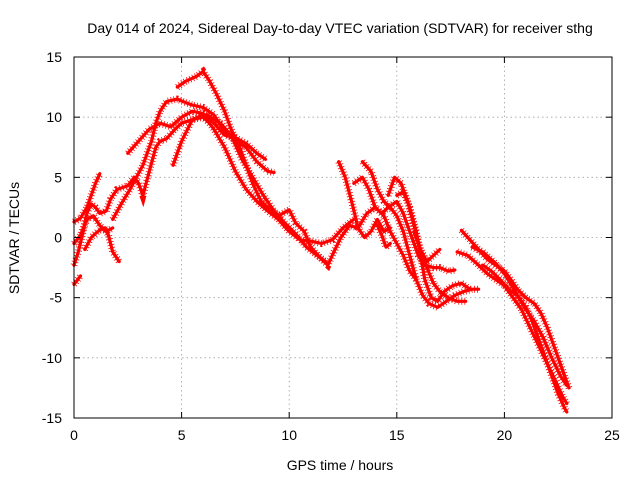  What do you see at coordinates (52, 237) in the screenshot?
I see `y-tick-labels: -15 -10 -5 0 5 10 15` at bounding box center [52, 237].